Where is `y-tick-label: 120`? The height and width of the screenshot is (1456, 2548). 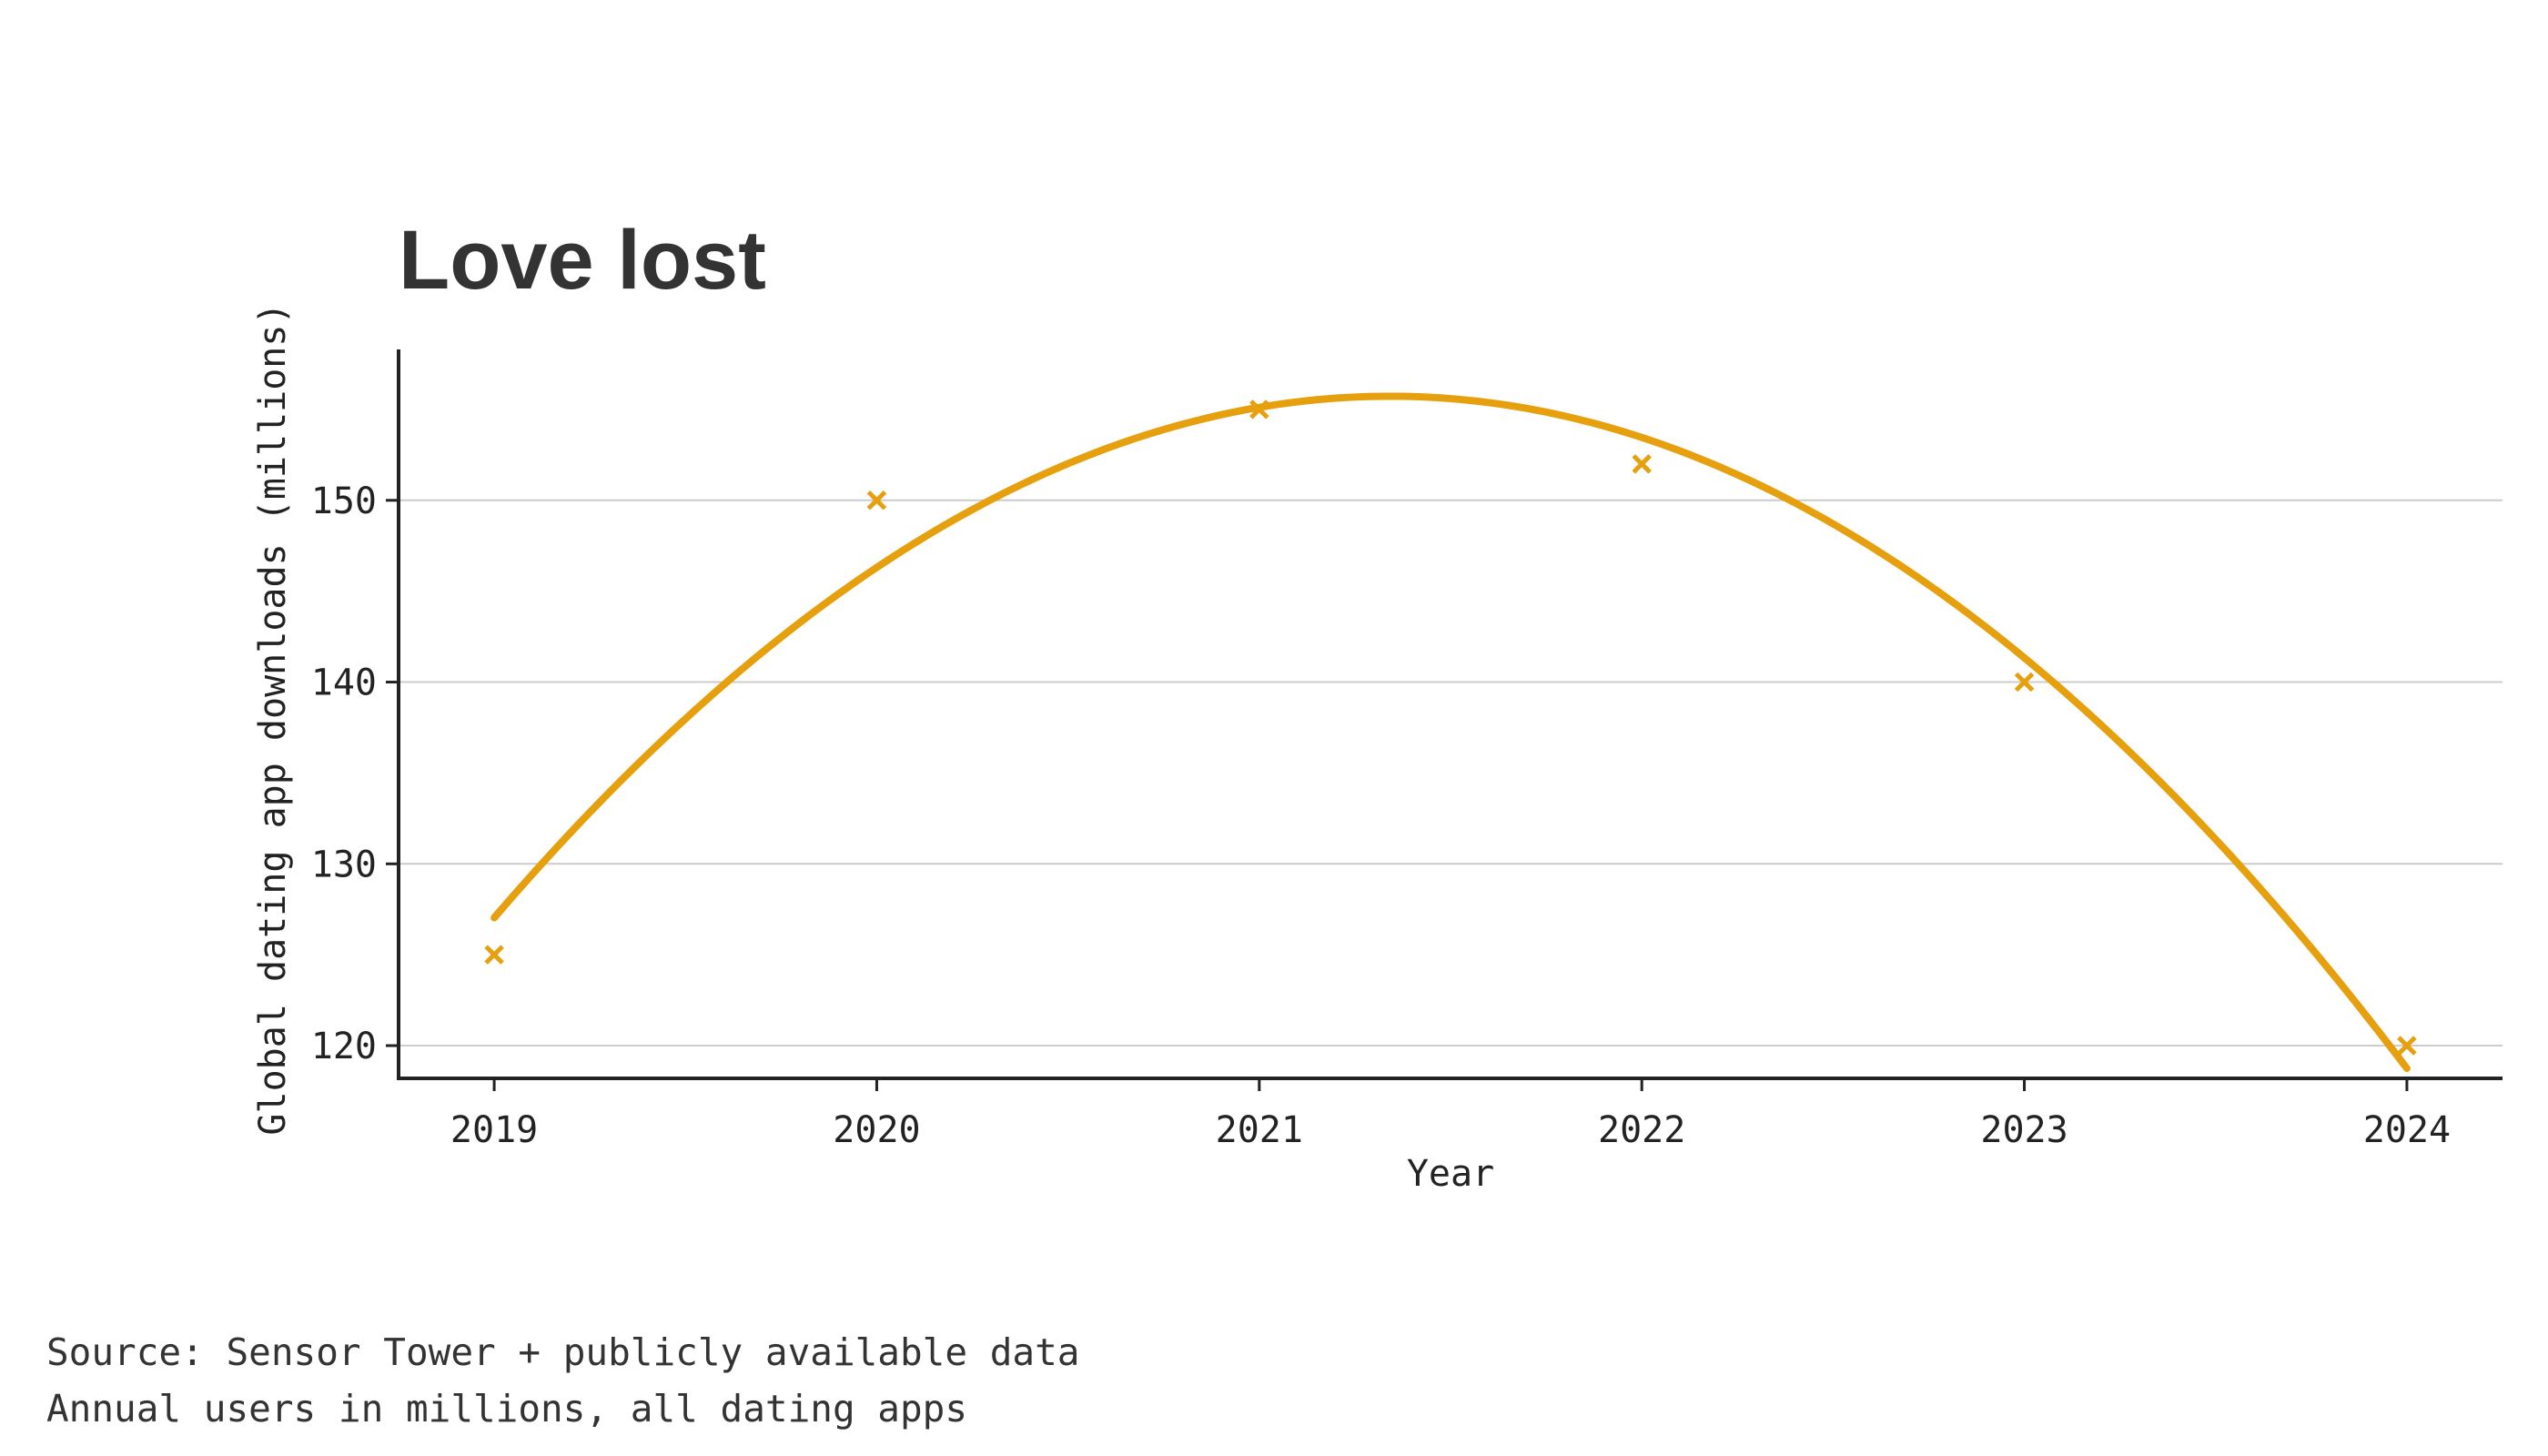 y-tick-label: 120 is located at coordinates (344, 1046).